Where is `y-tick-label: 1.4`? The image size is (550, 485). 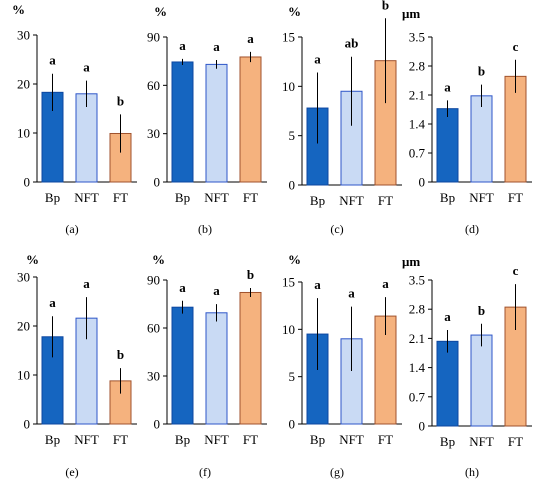 y-tick-label: 1.4 is located at coordinates (417, 124).